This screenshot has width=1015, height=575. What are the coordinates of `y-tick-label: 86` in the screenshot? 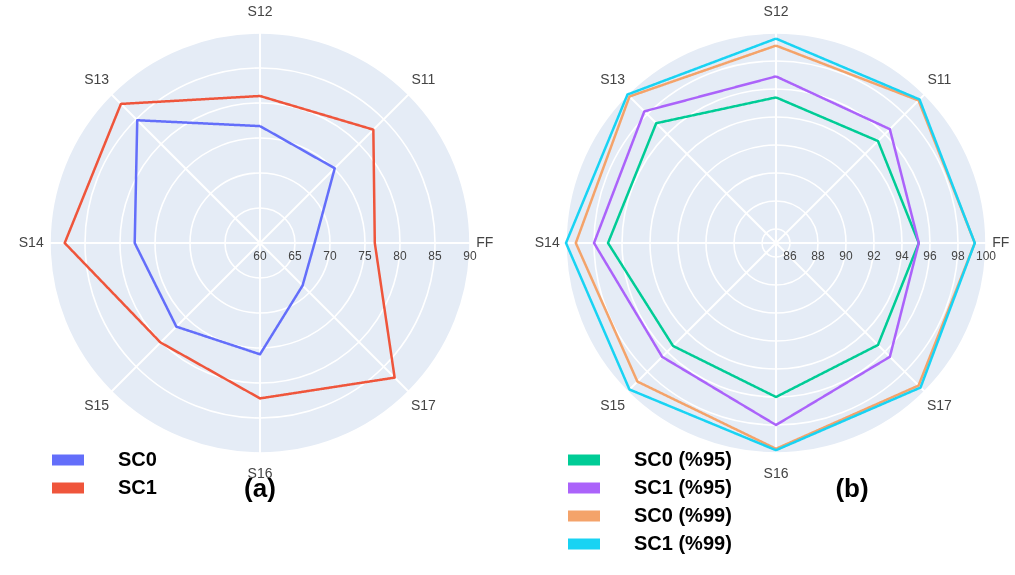 It's located at (790, 256).